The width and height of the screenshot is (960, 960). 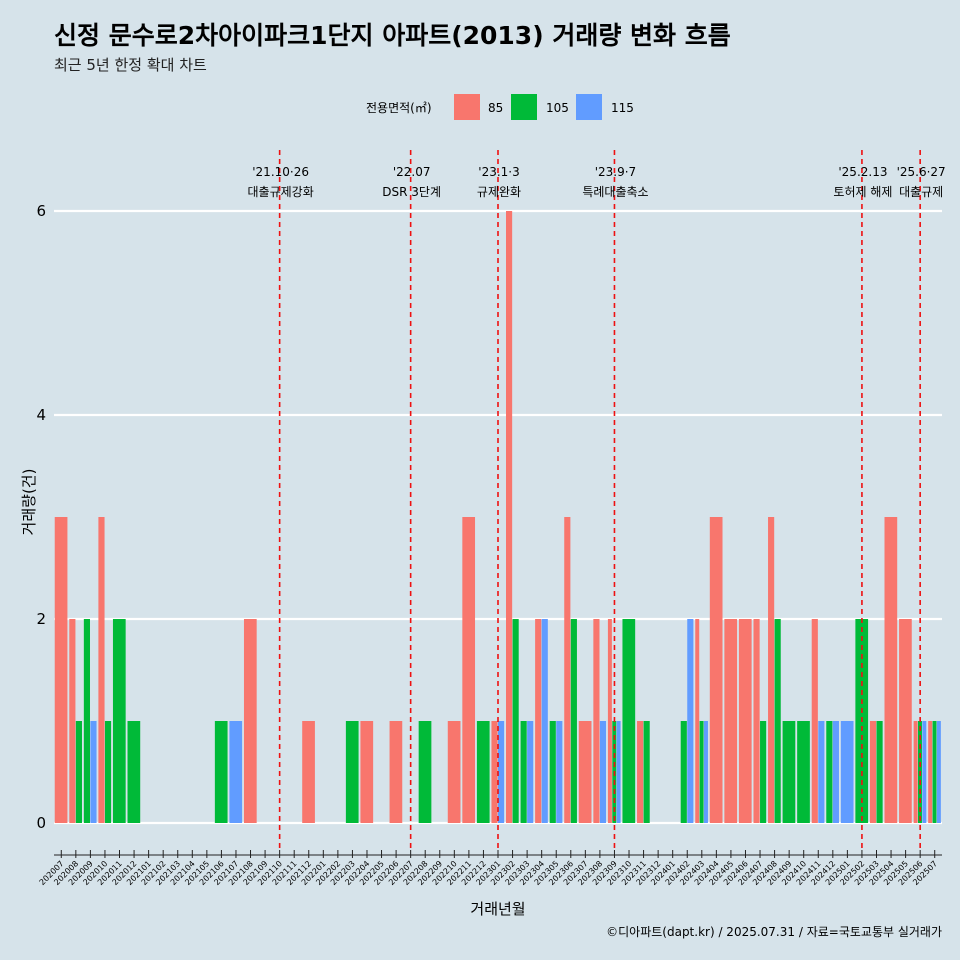 I want to click on chart-subtitle: 최근 5년 한정 확대 차트, so click(x=130, y=65).